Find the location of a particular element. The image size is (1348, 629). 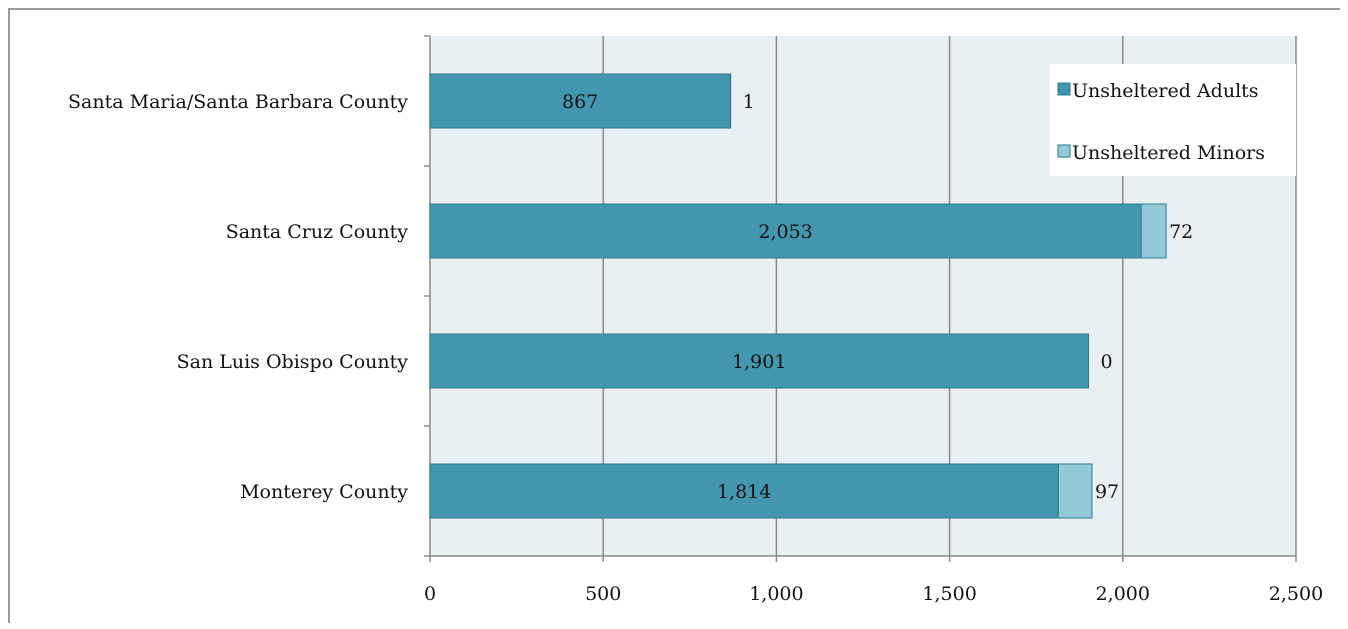

data-label-adults: 2,053 is located at coordinates (785, 232).